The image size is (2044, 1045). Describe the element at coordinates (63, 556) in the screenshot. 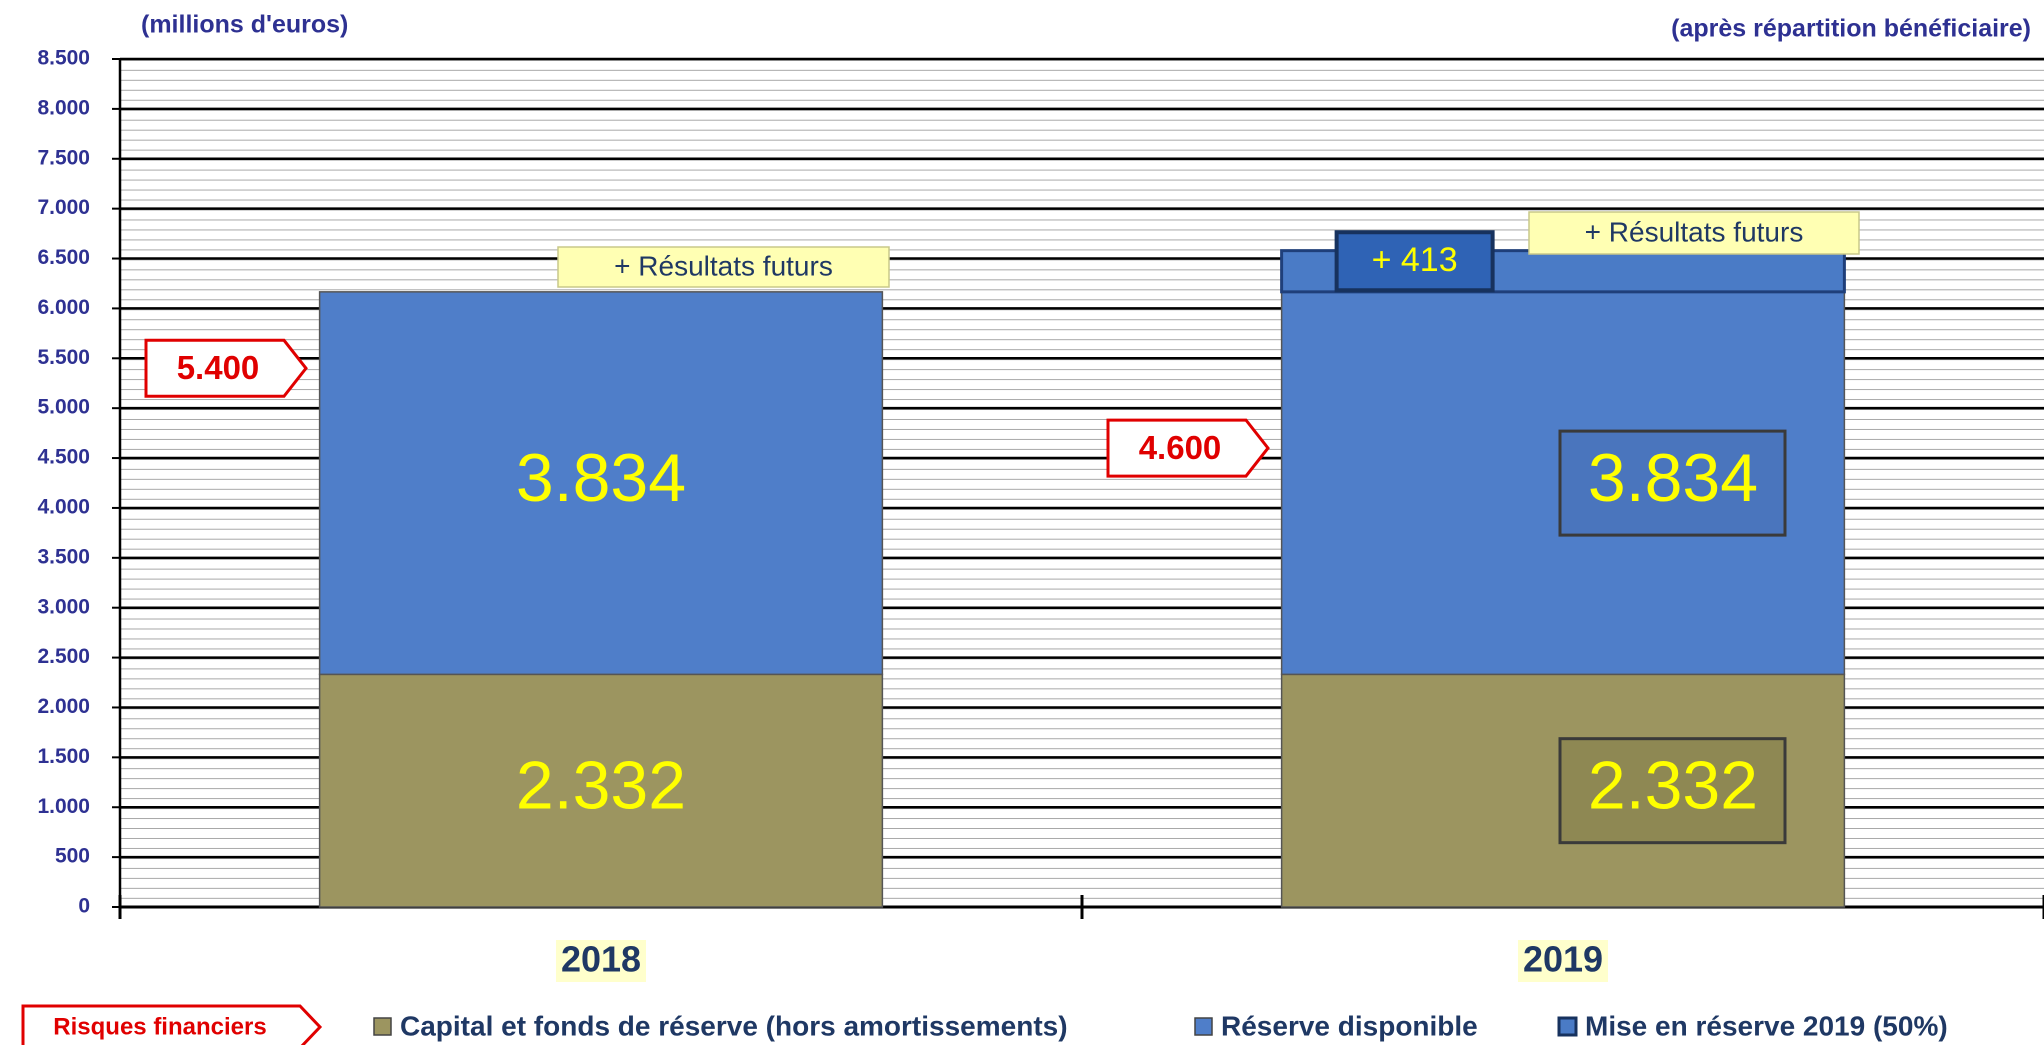

I see `y-tick-label: 3.500` at that location.